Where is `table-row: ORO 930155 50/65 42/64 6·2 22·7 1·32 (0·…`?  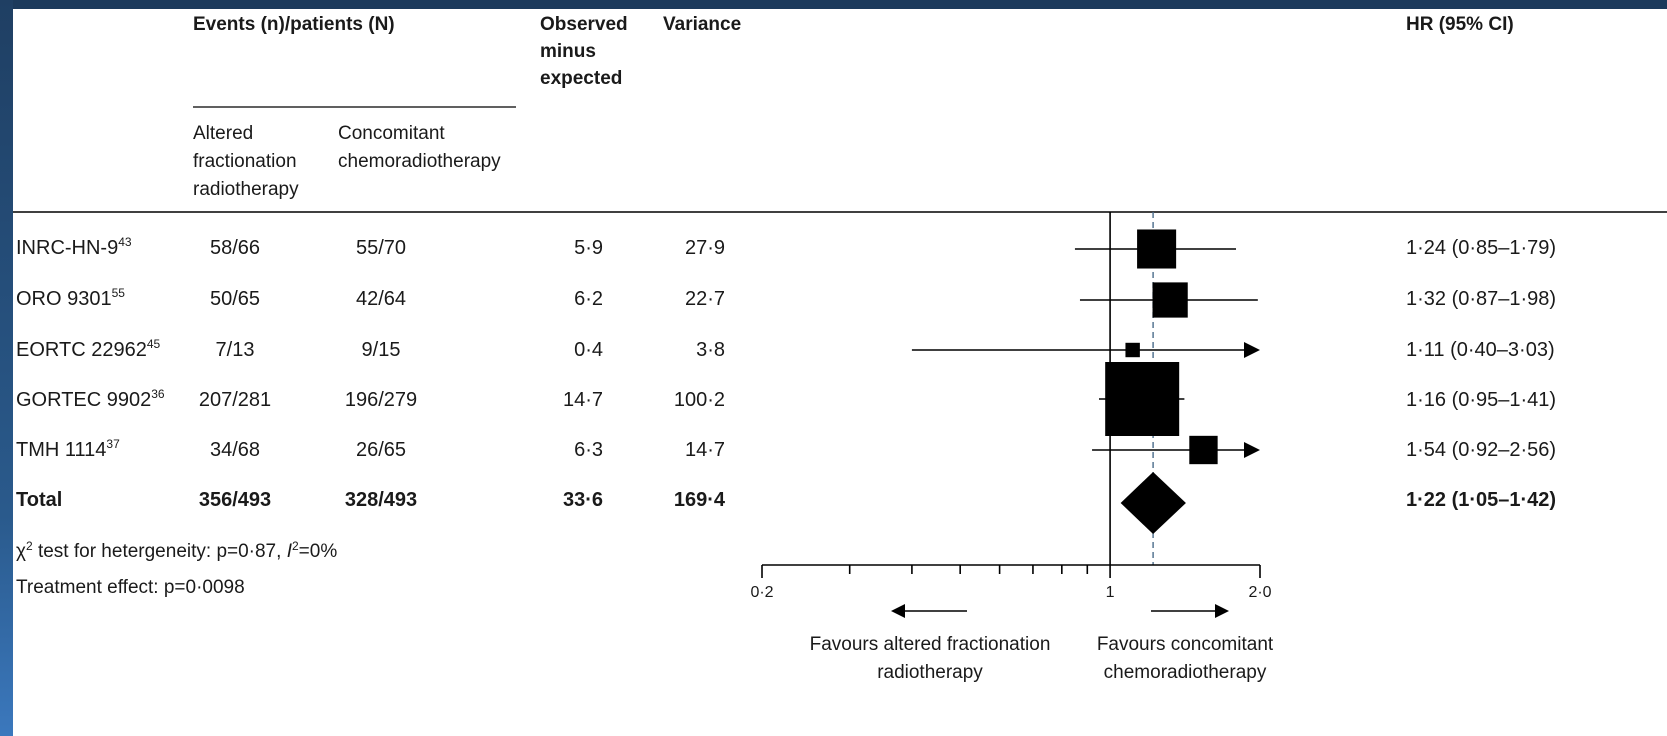 table-row: ORO 930155 50/65 42/64 6·2 22·7 1·32 (0·… is located at coordinates (786, 298).